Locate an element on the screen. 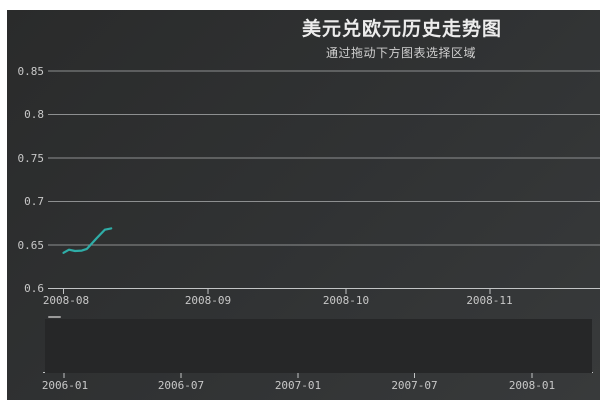  navigator-left-handle is located at coordinates (54, 317).